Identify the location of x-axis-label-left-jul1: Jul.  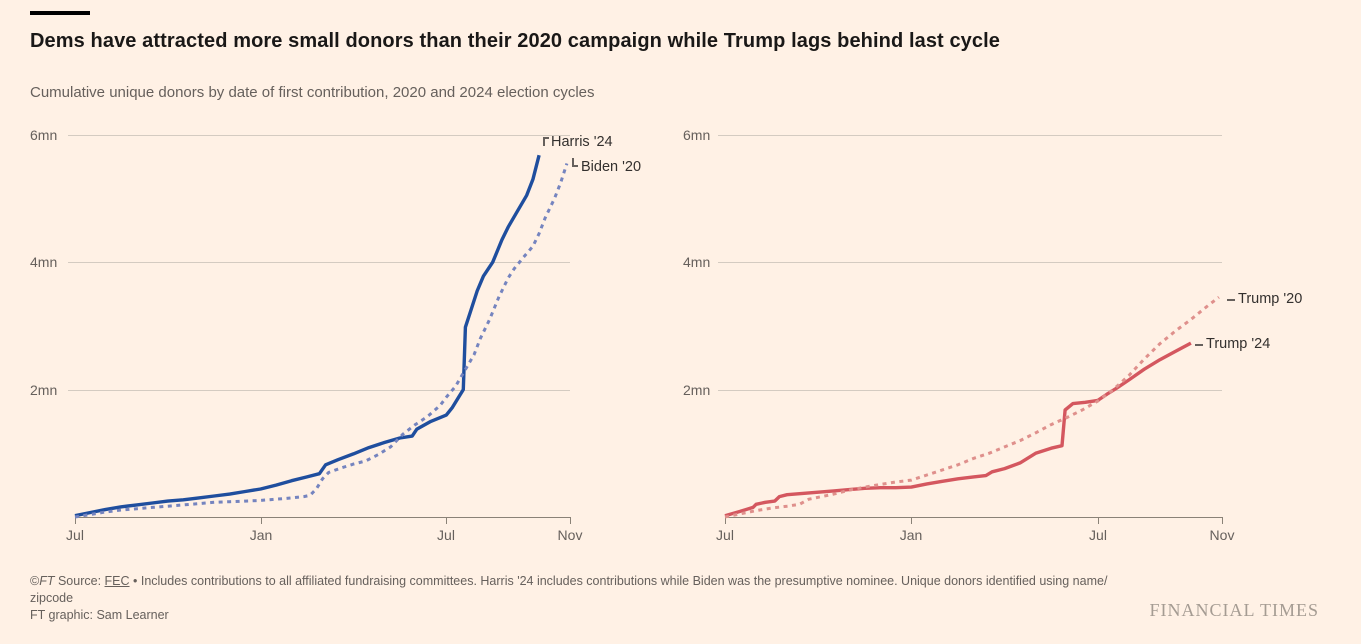
(75, 535).